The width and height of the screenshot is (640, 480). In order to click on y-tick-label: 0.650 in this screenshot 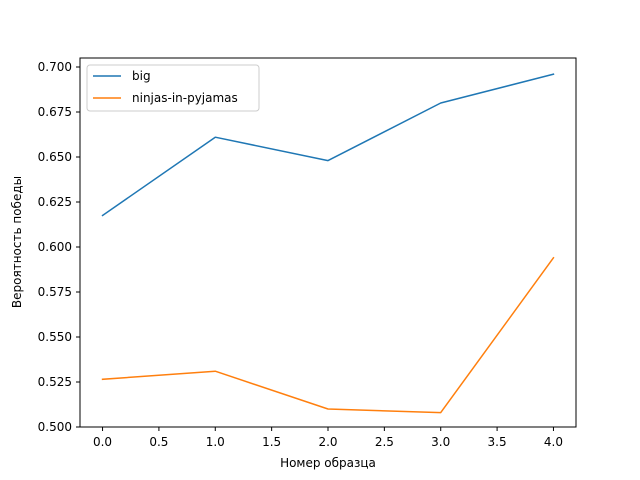, I will do `click(55, 157)`.